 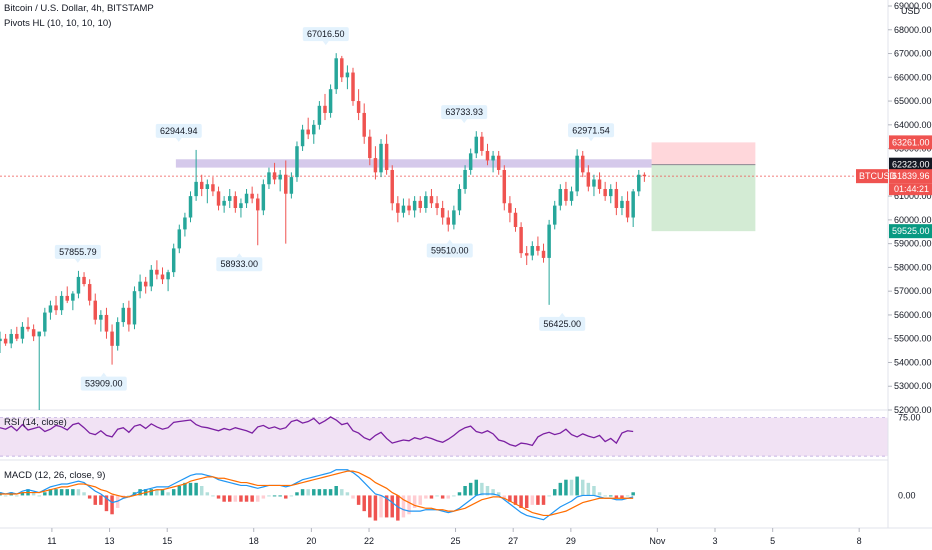 I want to click on y-tick-label: 59000.00, so click(x=913, y=244).